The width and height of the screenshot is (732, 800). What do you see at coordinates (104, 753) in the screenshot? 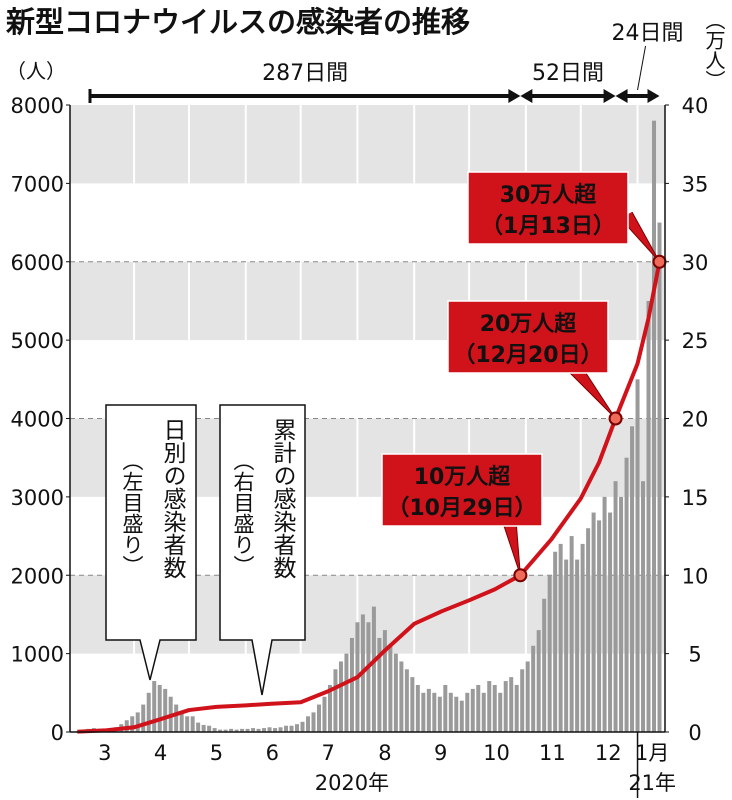
I see `x-tick-label: 3` at bounding box center [104, 753].